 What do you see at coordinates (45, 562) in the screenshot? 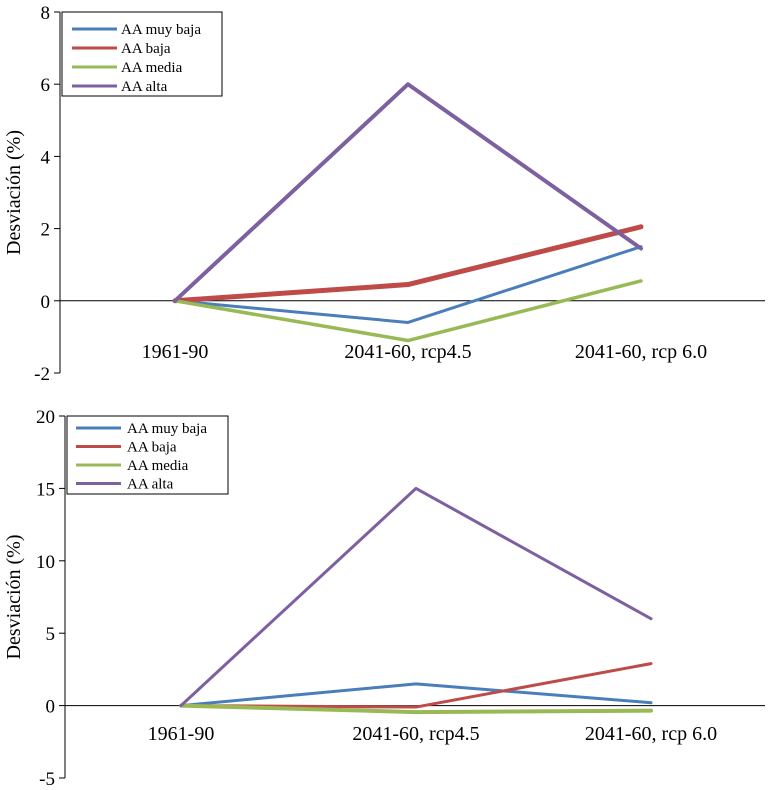
I see `y-tick-label: 10` at bounding box center [45, 562].